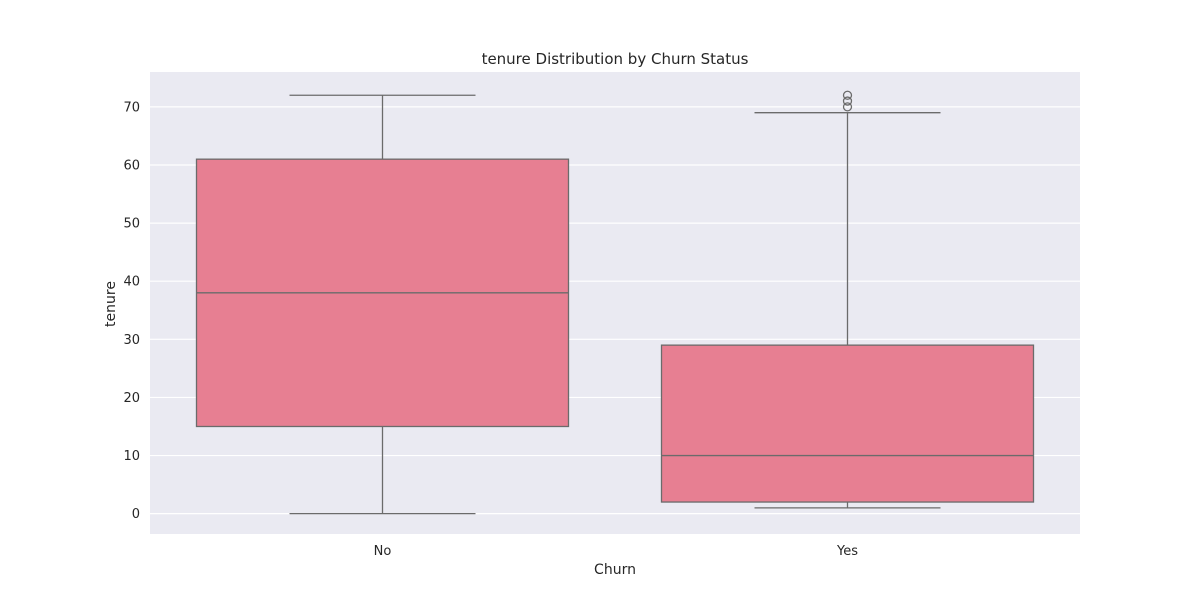 The image size is (1200, 600). Describe the element at coordinates (136, 514) in the screenshot. I see `y-tick-label: 0` at that location.